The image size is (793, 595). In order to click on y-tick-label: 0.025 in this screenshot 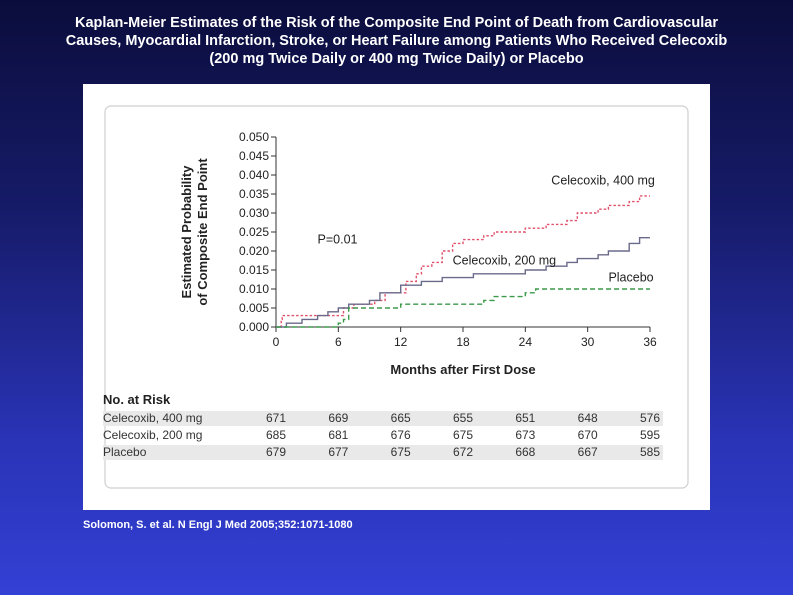, I will do `click(254, 232)`.